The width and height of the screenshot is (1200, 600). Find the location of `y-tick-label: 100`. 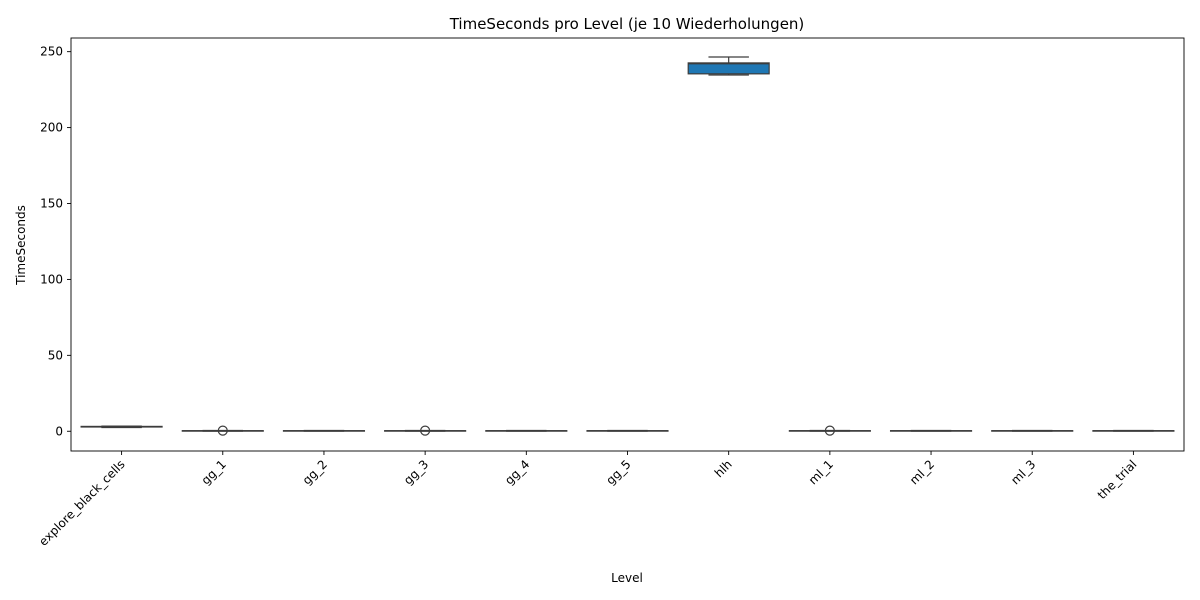

y-tick-label: 100 is located at coordinates (51, 279).